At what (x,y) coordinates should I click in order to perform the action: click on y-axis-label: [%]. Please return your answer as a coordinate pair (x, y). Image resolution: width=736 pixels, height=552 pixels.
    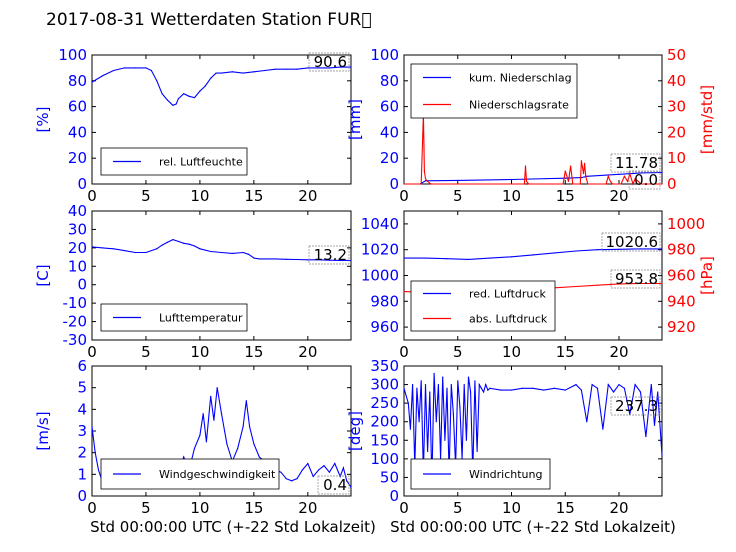
    Looking at the image, I should click on (43, 120).